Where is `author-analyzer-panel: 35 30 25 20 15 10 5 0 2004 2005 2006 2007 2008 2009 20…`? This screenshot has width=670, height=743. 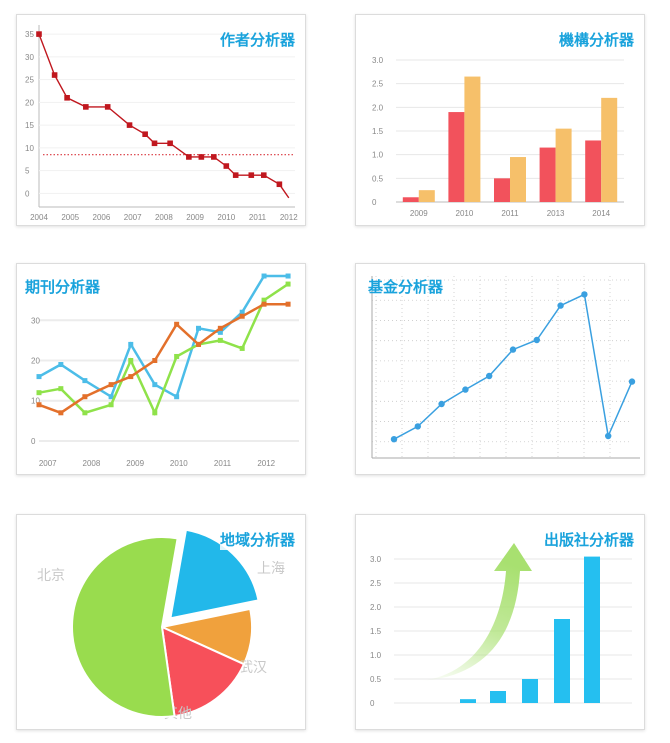 author-analyzer-panel: 35 30 25 20 15 10 5 0 2004 2005 2006 2007 2008 2009 20… is located at coordinates (161, 120).